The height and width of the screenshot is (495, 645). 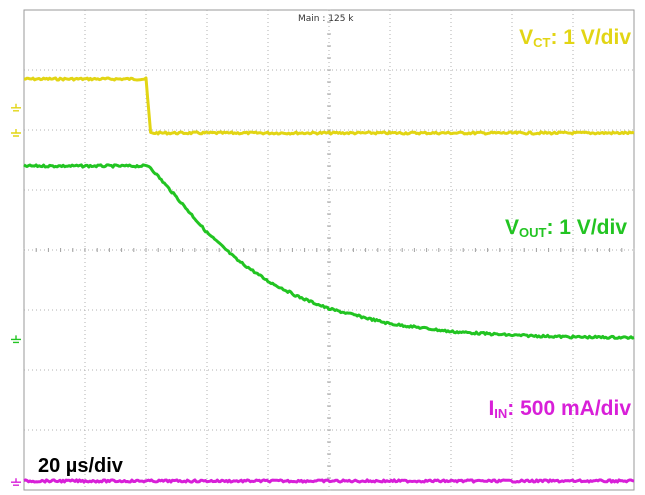 I want to click on channel-label-iin: IIN: 500 mA/div, so click(x=559, y=409).